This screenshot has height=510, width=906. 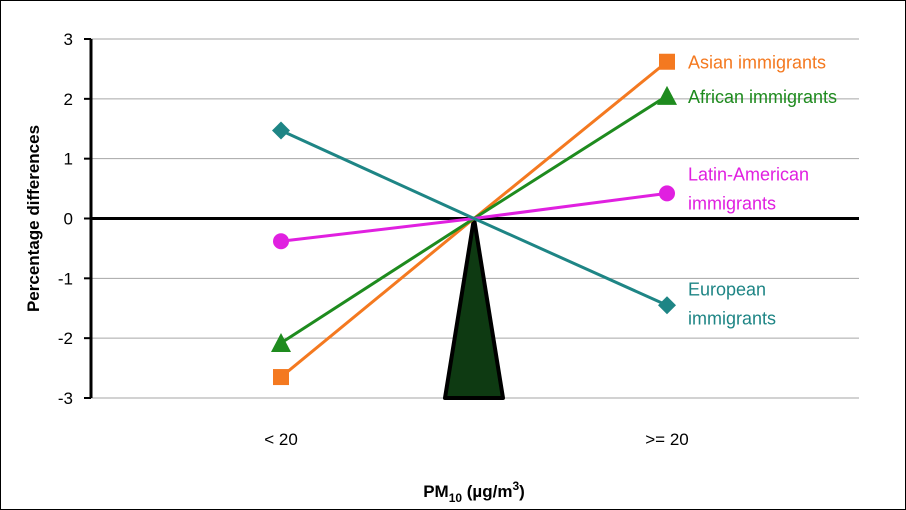 What do you see at coordinates (68, 99) in the screenshot?
I see `y-tick-label: 2` at bounding box center [68, 99].